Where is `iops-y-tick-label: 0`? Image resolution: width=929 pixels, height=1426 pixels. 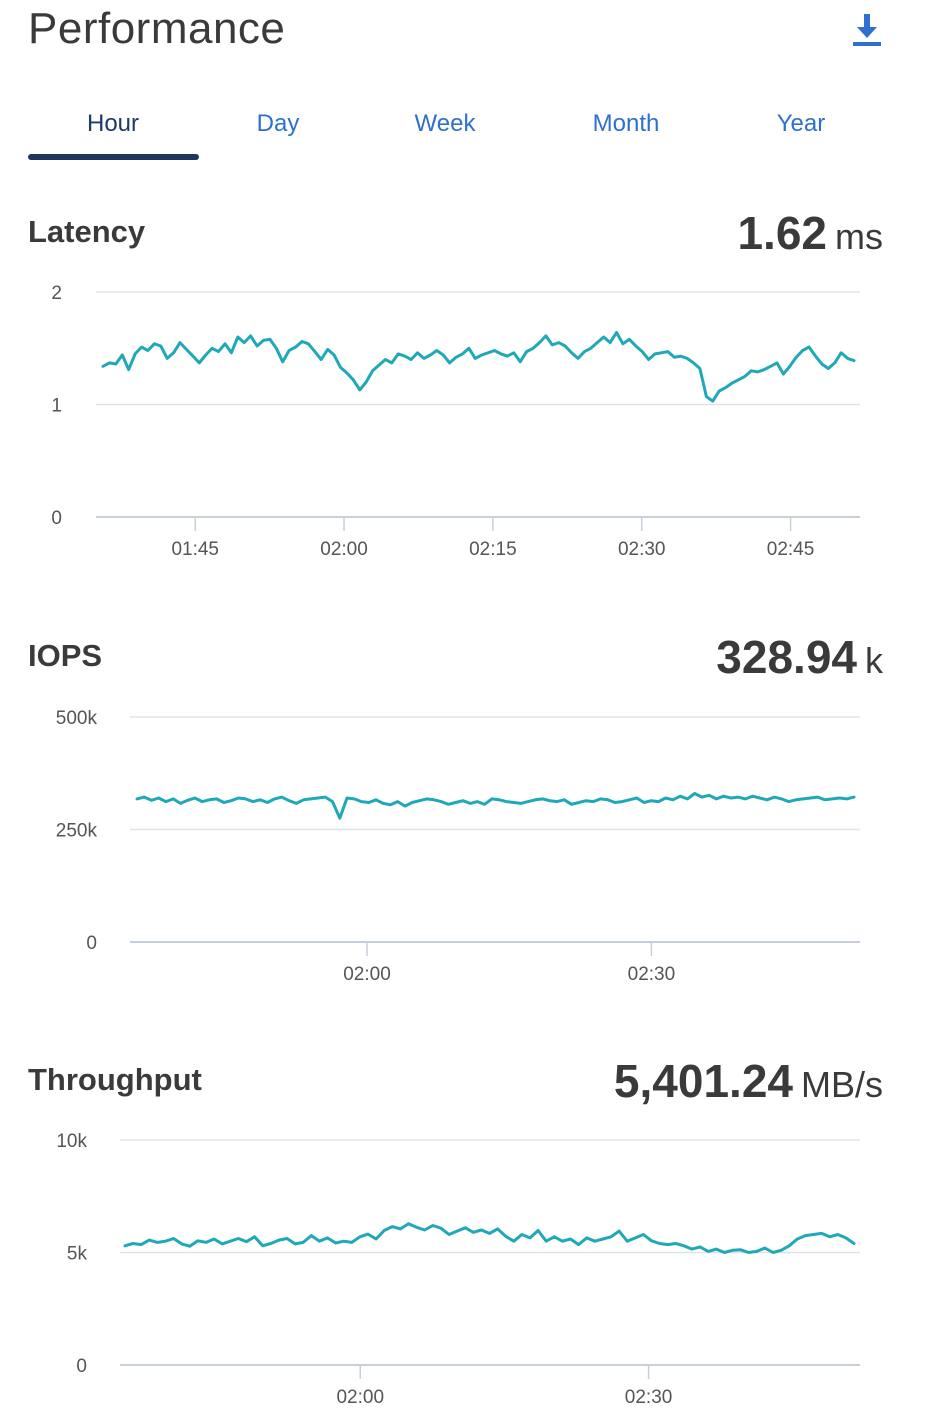 iops-y-tick-label: 0 is located at coordinates (91, 943).